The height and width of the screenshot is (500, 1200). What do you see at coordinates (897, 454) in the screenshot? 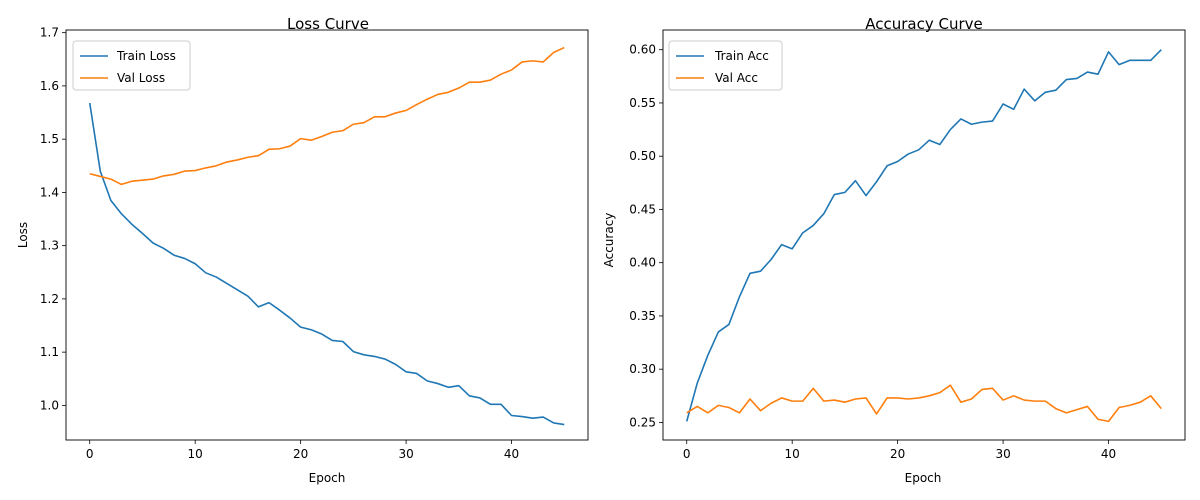
I see `accuracy-x-tick-label: 20` at bounding box center [897, 454].